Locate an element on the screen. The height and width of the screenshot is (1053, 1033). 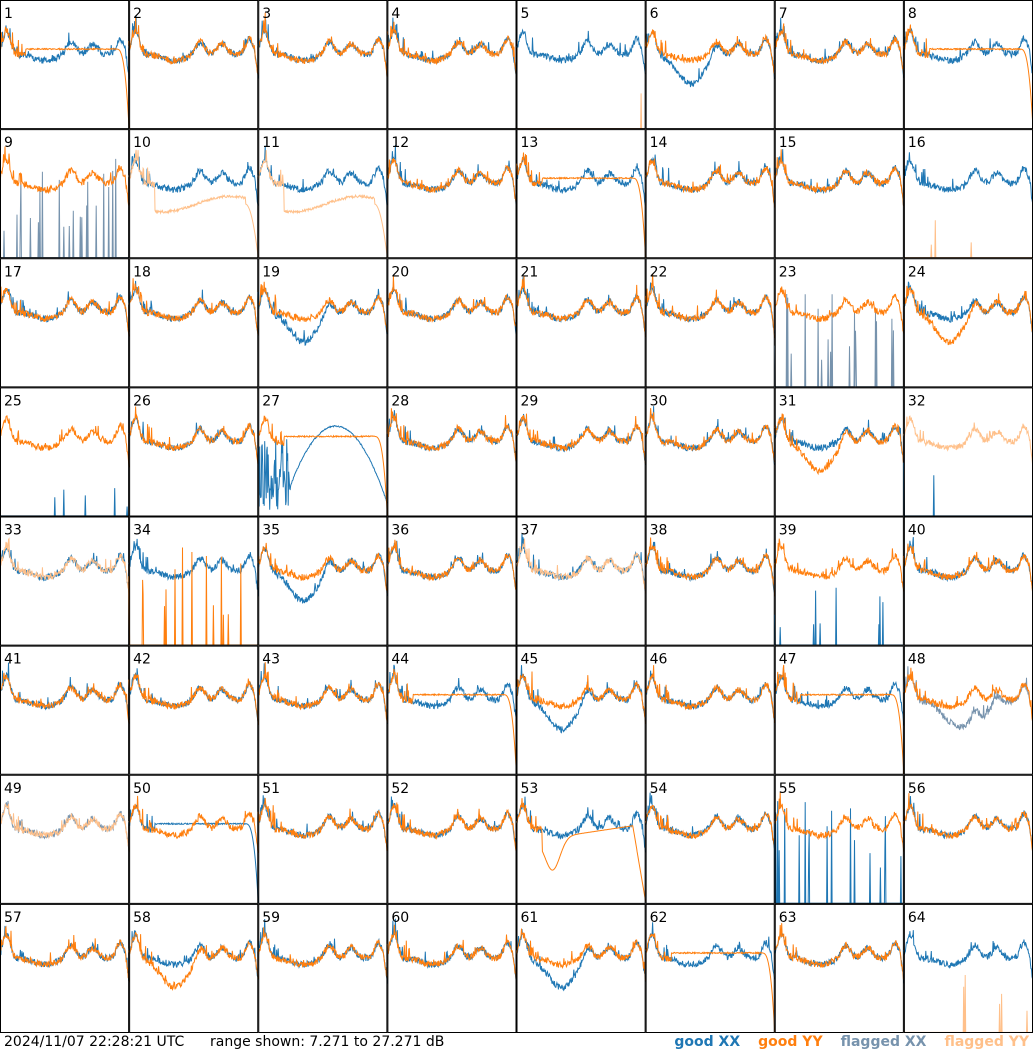
panel-36-frame is located at coordinates (452, 581).